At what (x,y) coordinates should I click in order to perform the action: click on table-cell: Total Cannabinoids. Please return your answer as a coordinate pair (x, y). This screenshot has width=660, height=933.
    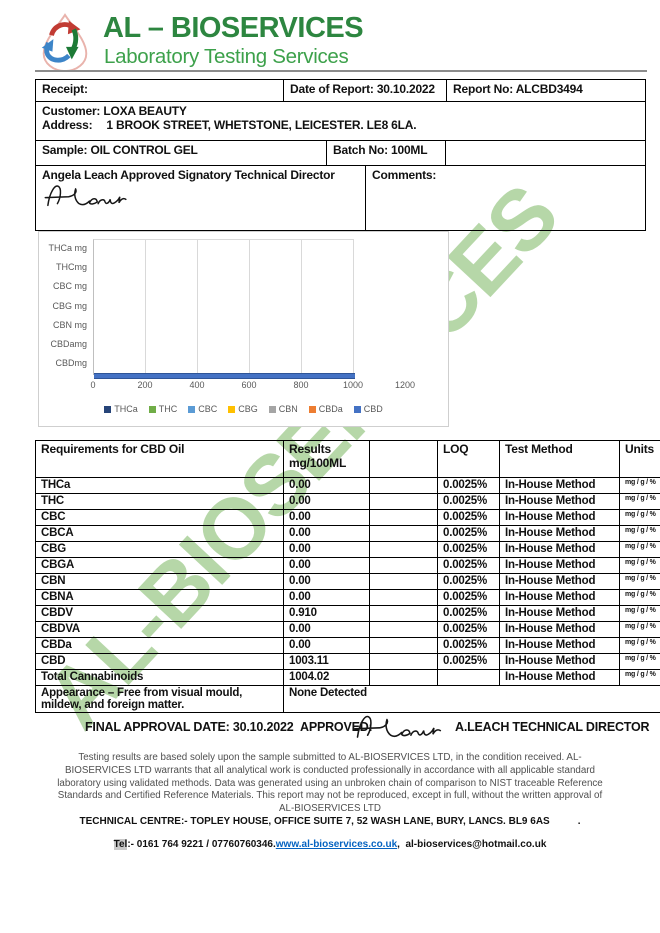
    Looking at the image, I should click on (159, 677).